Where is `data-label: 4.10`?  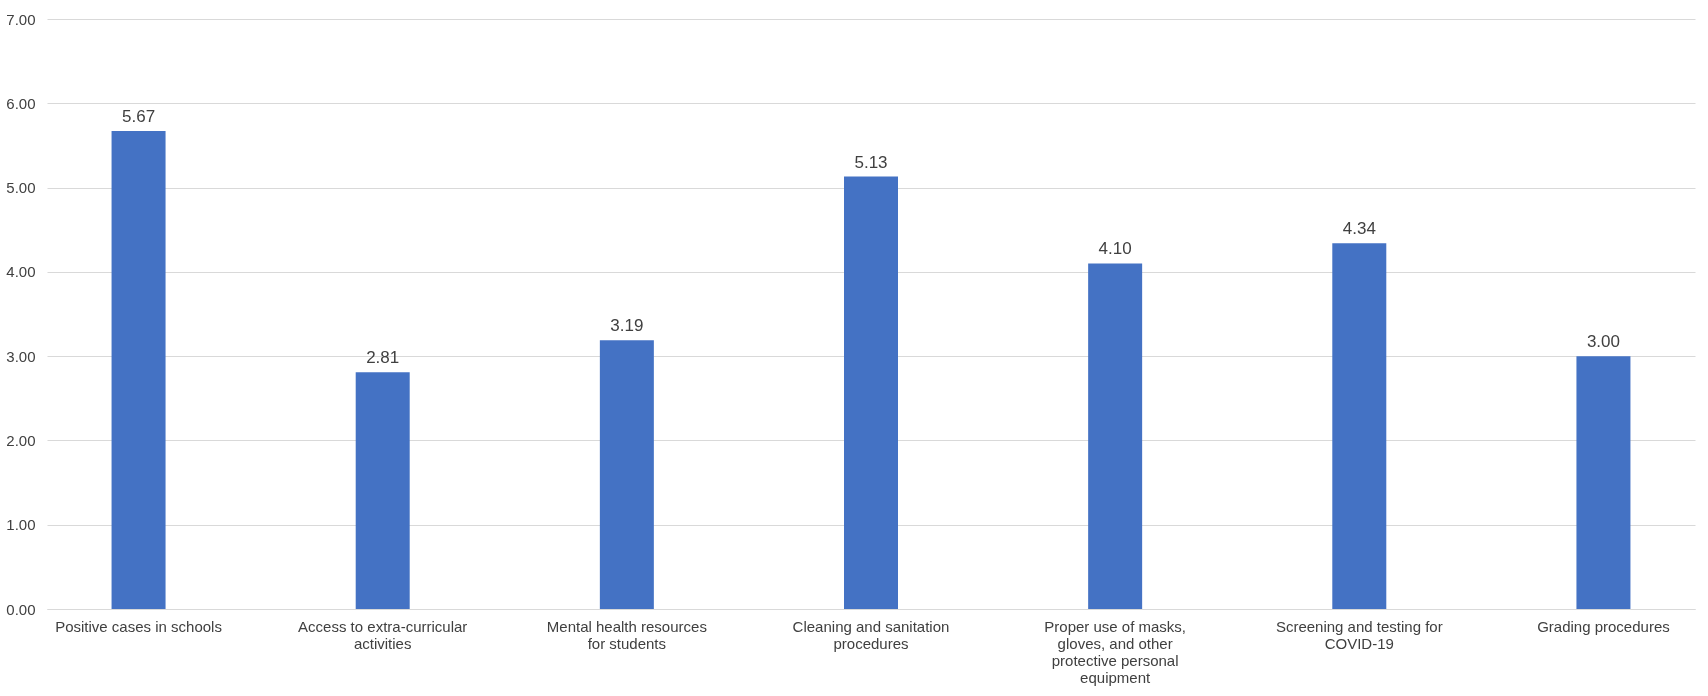
data-label: 4.10 is located at coordinates (1115, 249).